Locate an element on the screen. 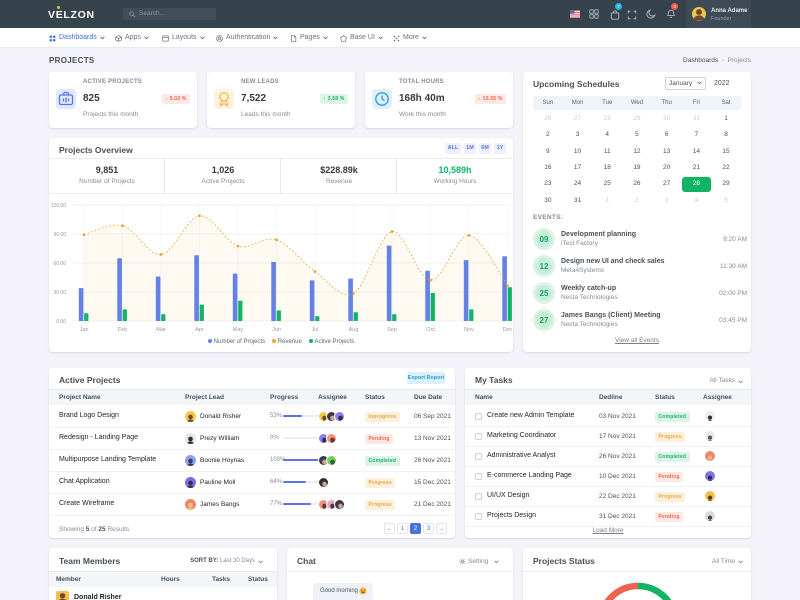  svg-text: Sep is located at coordinates (392, 330).